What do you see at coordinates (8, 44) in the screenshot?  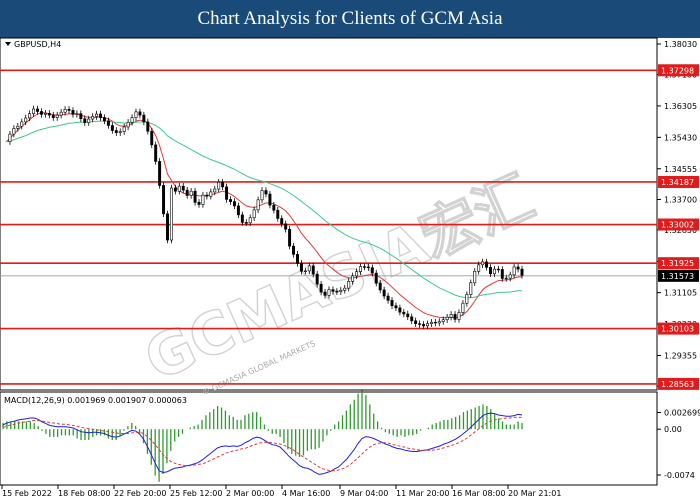 I see `dropdown-triangle-icon` at bounding box center [8, 44].